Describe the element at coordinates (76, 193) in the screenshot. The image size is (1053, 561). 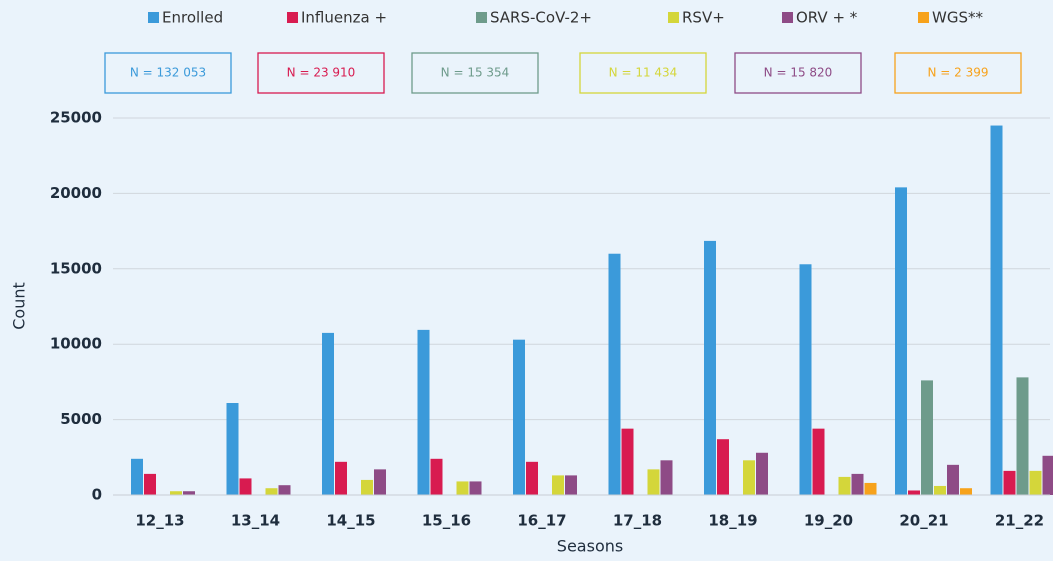
I see `y-tick-label: 20000` at that location.